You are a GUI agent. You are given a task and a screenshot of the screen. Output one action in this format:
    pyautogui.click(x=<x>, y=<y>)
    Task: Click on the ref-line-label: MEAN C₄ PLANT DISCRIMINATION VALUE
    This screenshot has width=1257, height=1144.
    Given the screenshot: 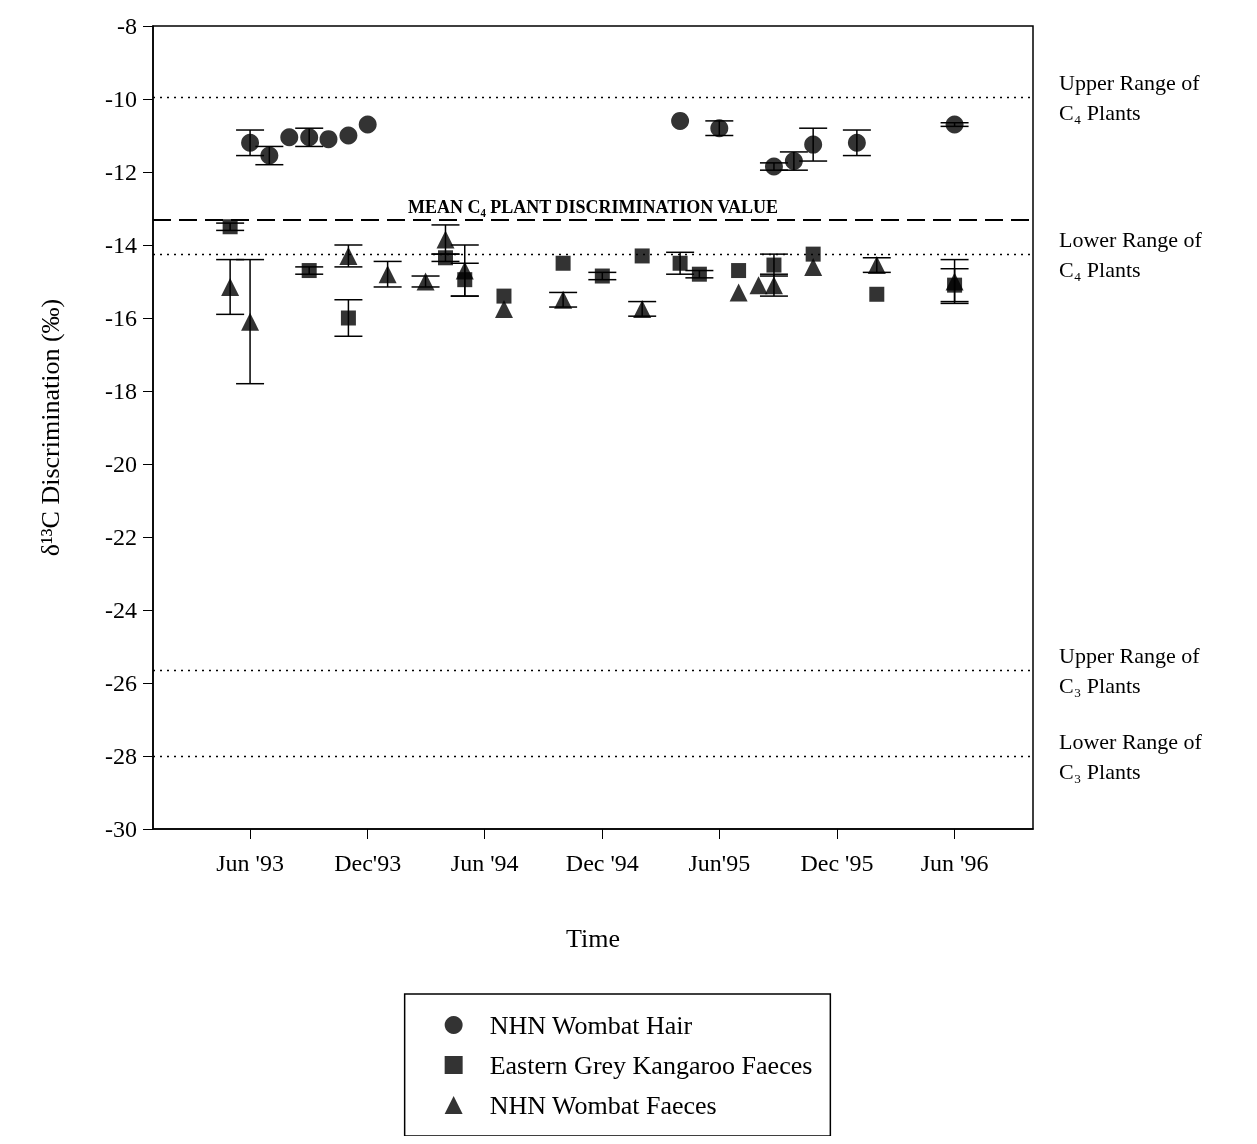 What is the action you would take?
    pyautogui.click(x=593, y=207)
    